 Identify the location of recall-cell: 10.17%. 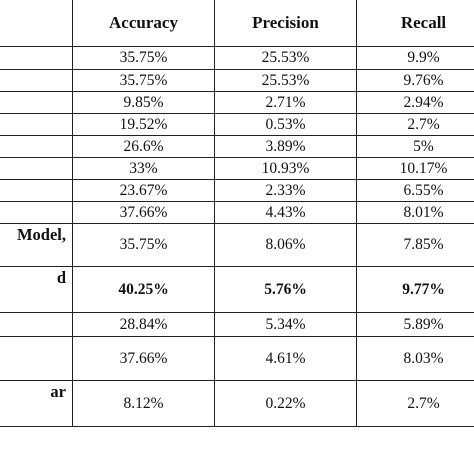
(415, 168).